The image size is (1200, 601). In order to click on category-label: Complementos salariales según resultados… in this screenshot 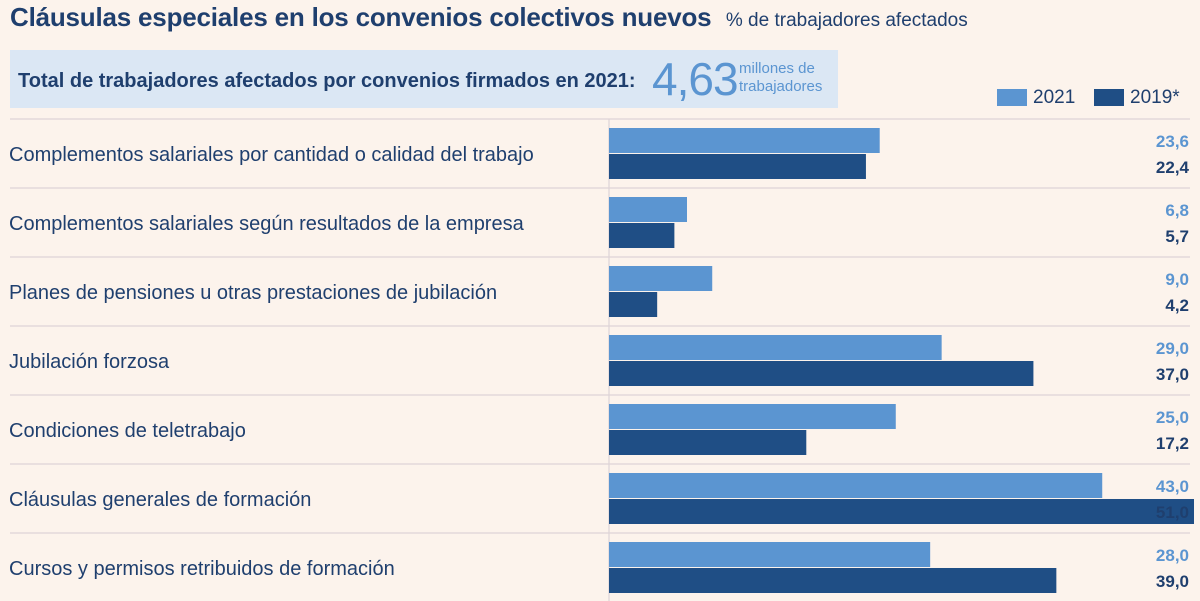, I will do `click(267, 224)`.